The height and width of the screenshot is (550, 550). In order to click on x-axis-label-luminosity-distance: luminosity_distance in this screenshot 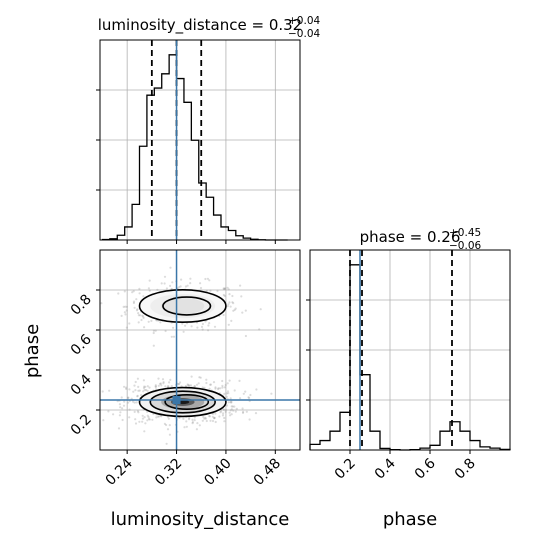, I will do `click(200, 519)`.